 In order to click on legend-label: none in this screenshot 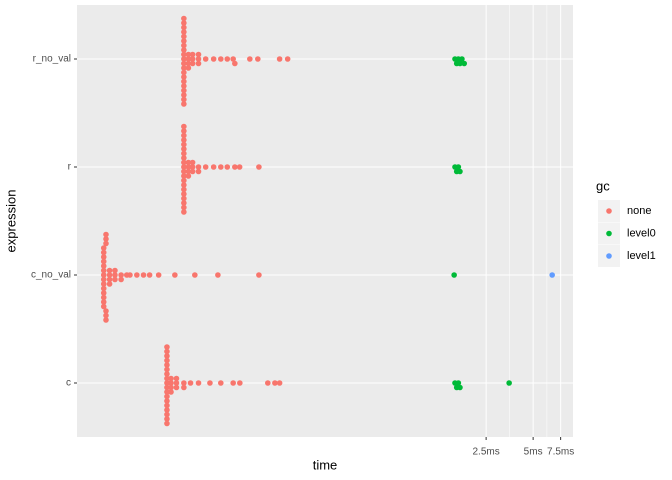, I will do `click(639, 211)`.